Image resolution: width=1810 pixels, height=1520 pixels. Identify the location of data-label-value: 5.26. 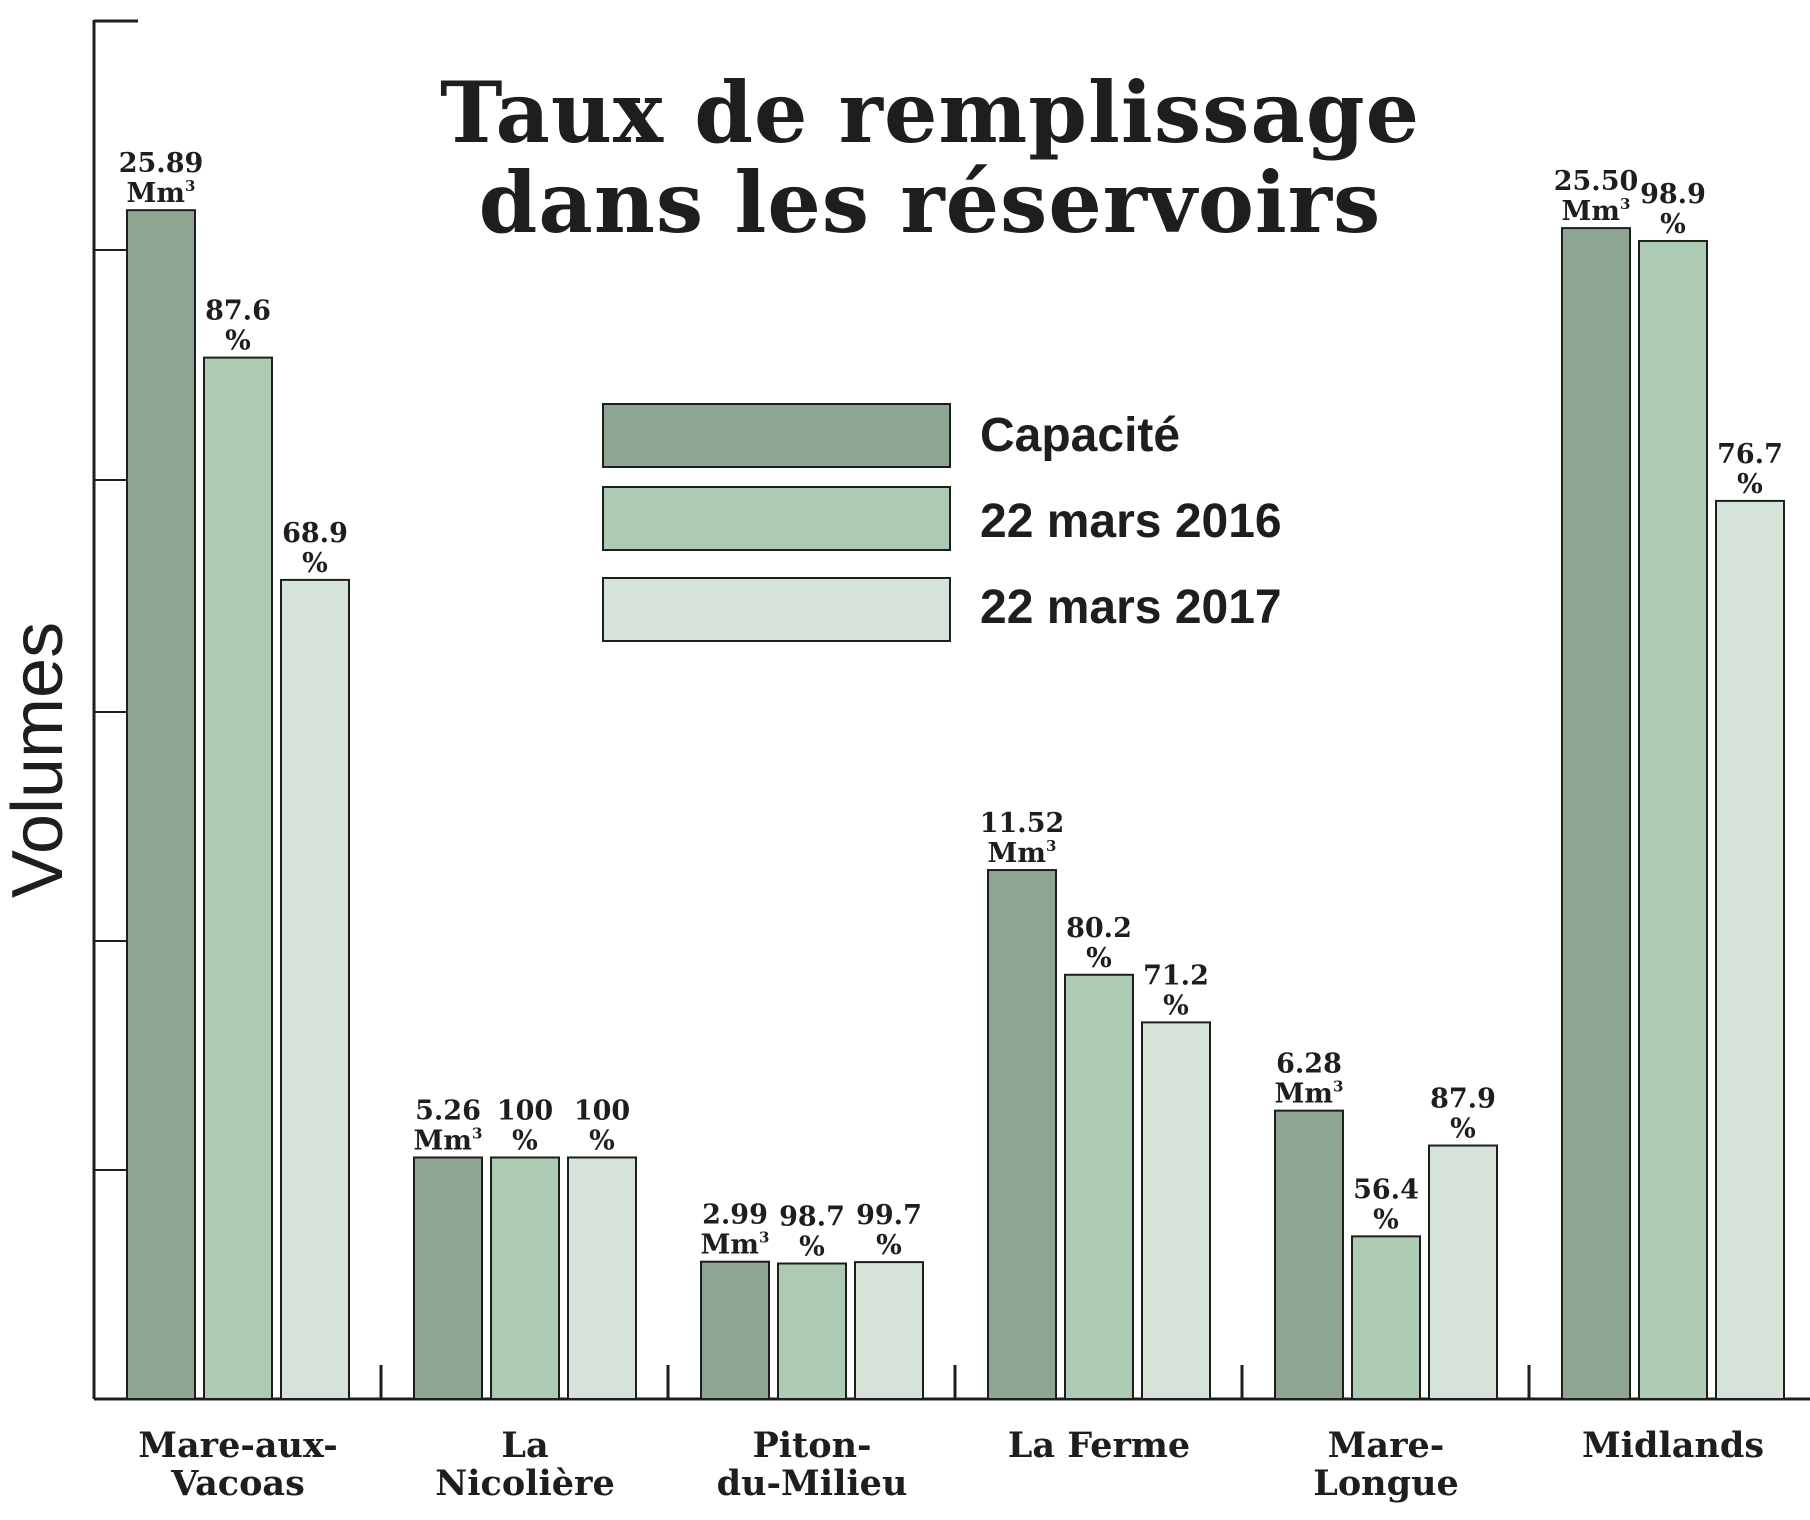
(448, 1110).